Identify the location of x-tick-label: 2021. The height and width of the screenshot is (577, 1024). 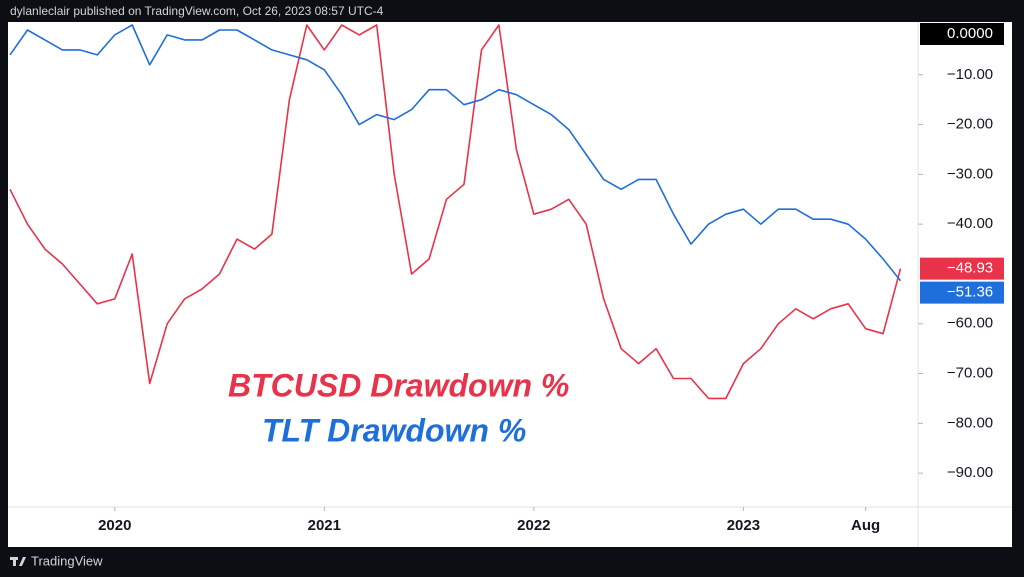
(324, 525).